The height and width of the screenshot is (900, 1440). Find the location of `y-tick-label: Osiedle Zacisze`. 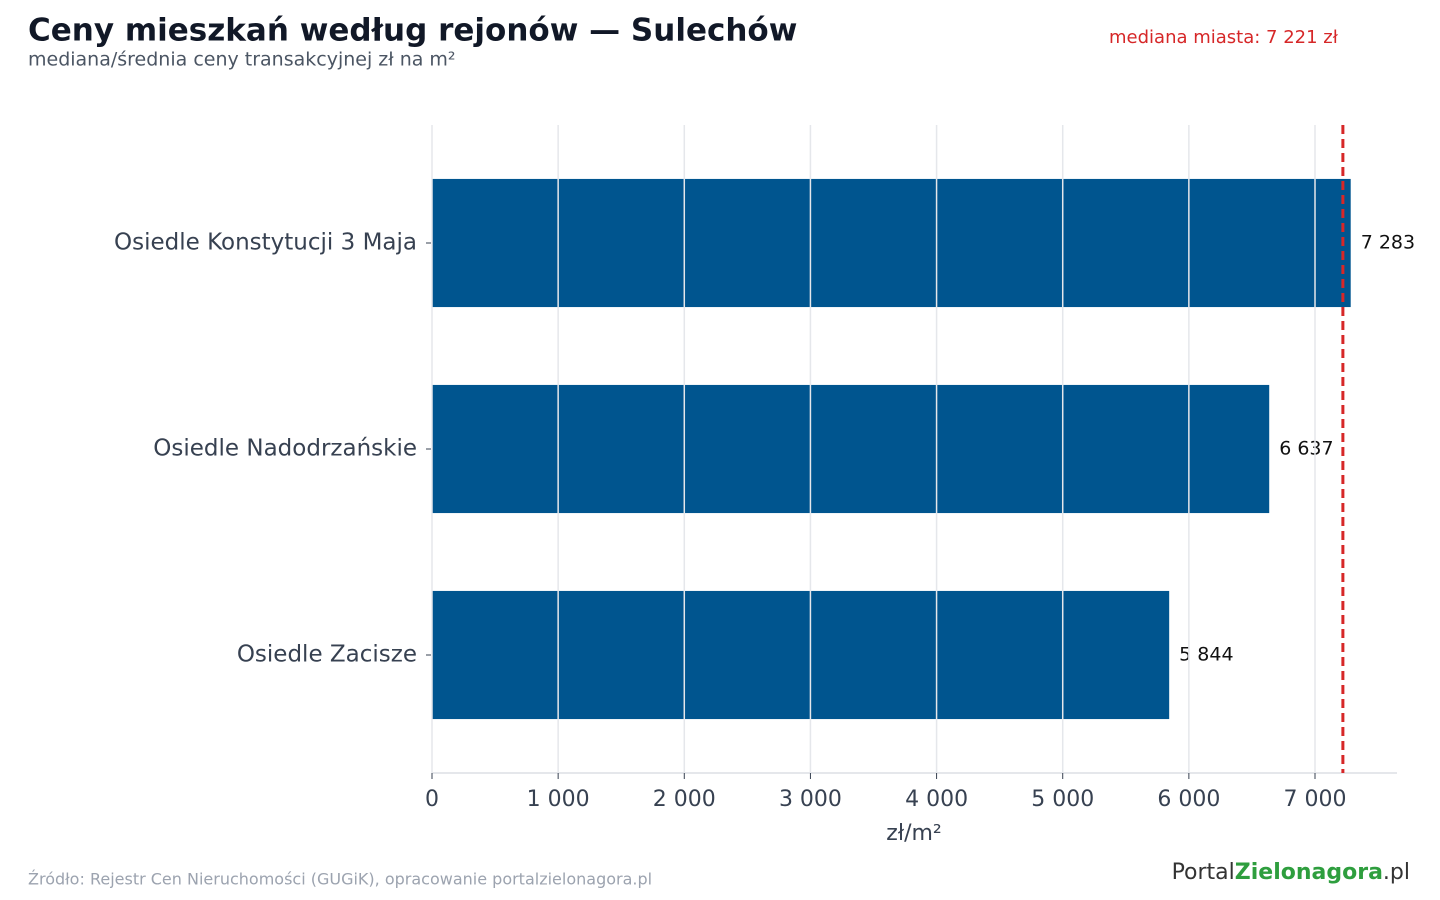

y-tick-label: Osiedle Zacisze is located at coordinates (327, 655).